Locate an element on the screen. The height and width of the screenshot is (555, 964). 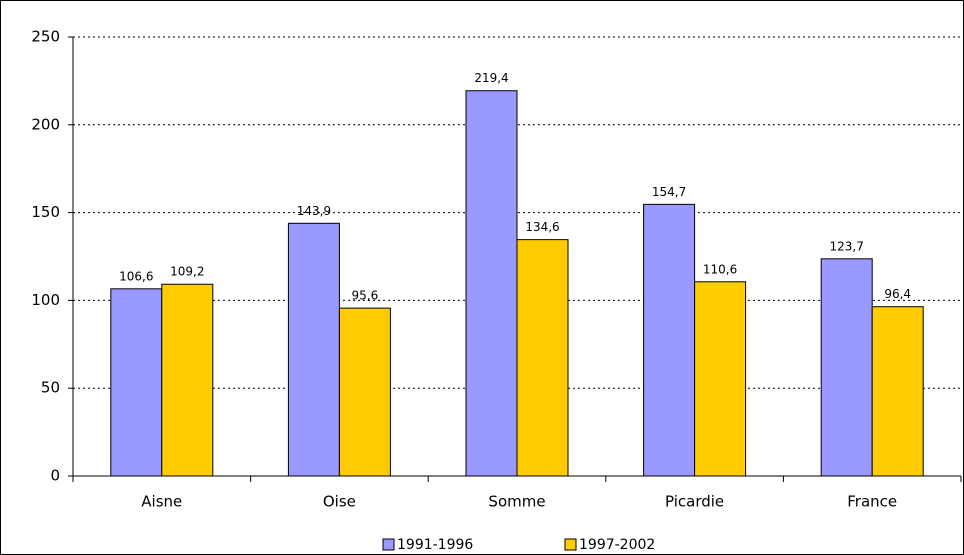
y-tick-label: 50 is located at coordinates (50, 388).